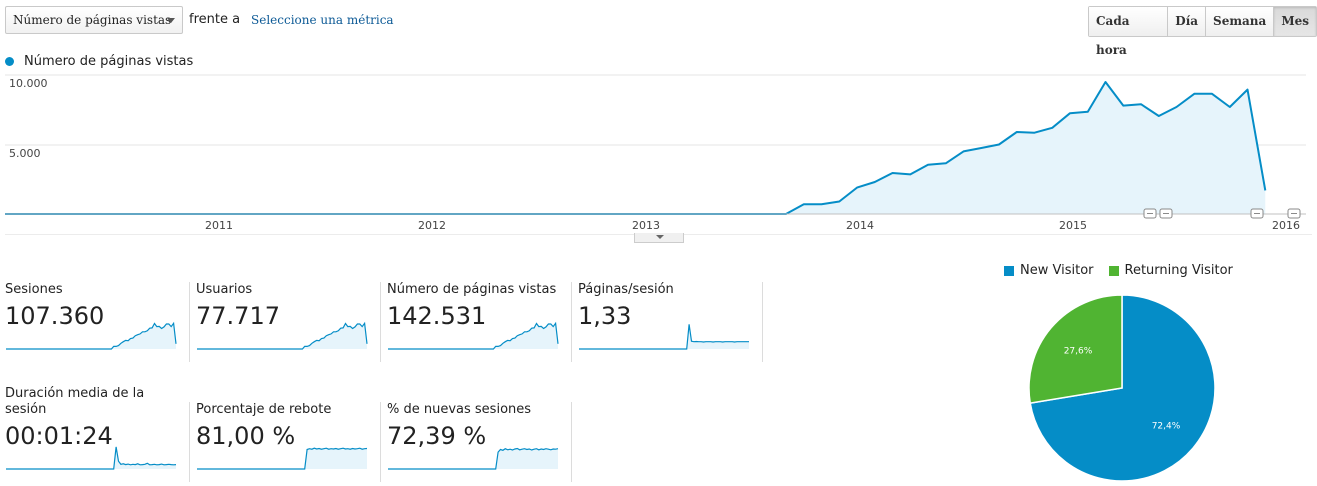  Describe the element at coordinates (437, 316) in the screenshot. I see `scorecard-value: 142.531` at that location.